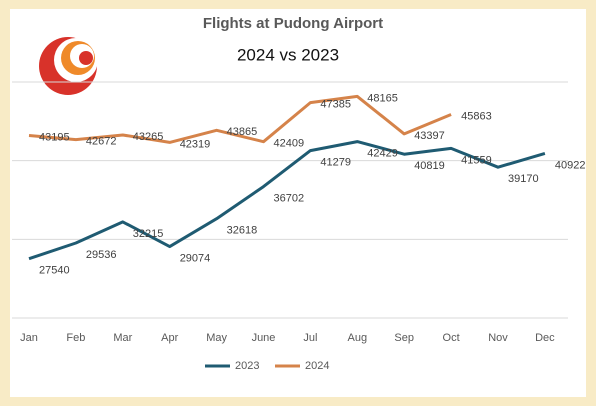 This screenshot has width=596, height=406. What do you see at coordinates (498, 338) in the screenshot?
I see `x-tick-label: Nov` at bounding box center [498, 338].